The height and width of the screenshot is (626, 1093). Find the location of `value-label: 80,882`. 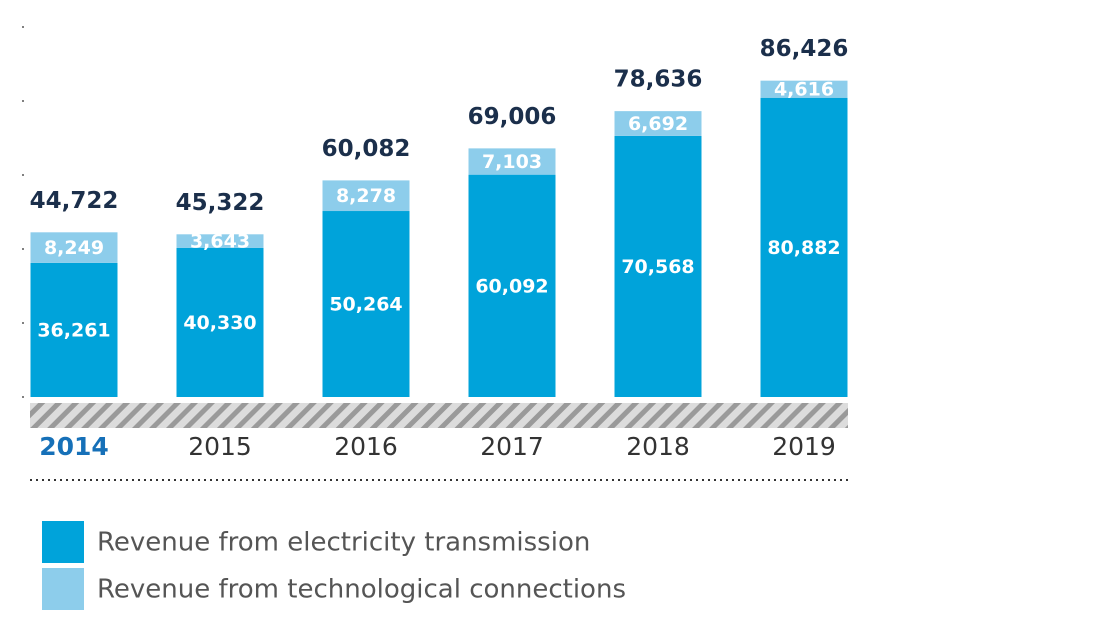

value-label: 80,882 is located at coordinates (803, 248).